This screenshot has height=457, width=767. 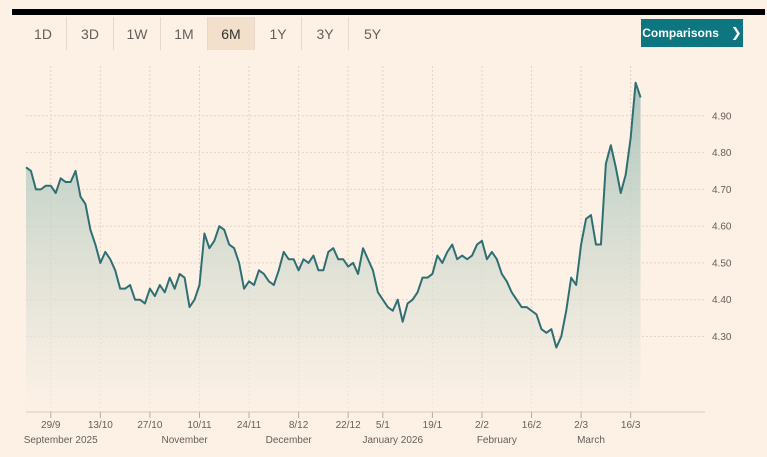 I want to click on range-tab-3y: 3Y, so click(x=325, y=33).